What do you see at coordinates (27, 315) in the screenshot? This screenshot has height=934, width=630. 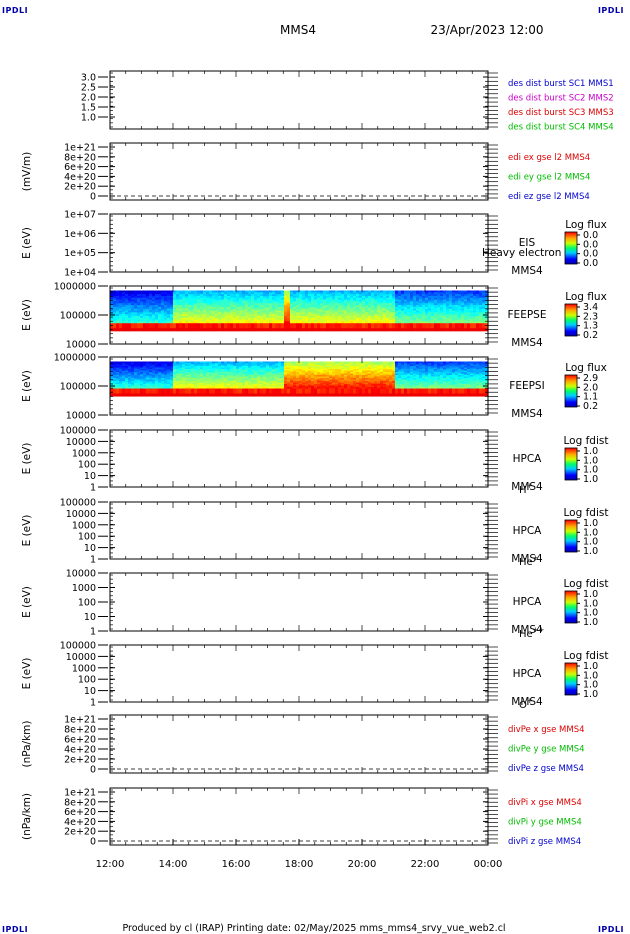 I see `y-axis-label: E (eV)` at bounding box center [27, 315].